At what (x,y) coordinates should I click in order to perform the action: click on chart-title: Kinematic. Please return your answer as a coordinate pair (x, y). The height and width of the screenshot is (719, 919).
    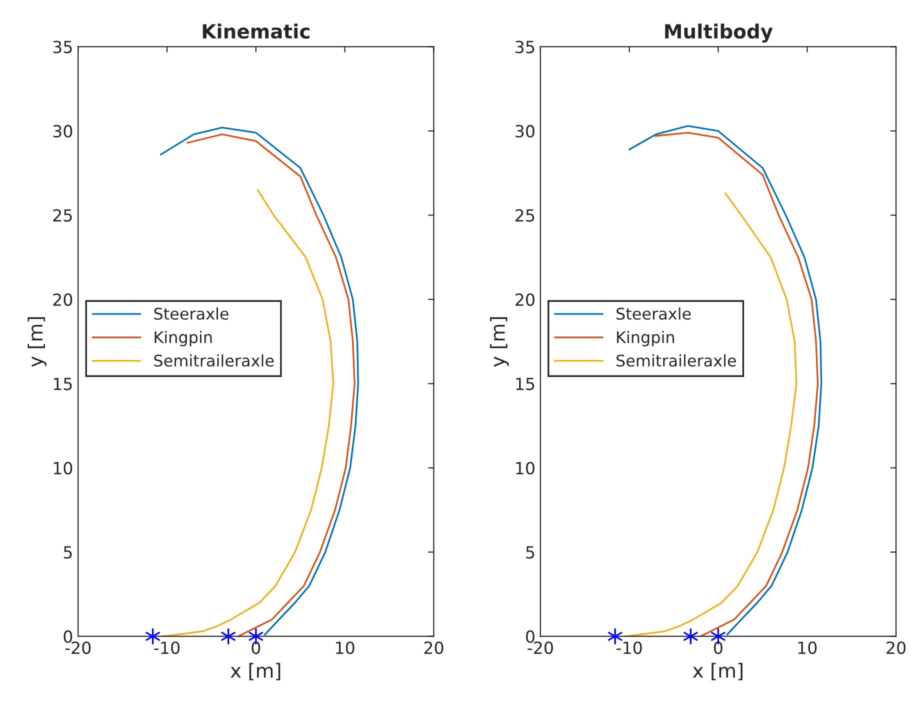
    Looking at the image, I should click on (256, 31).